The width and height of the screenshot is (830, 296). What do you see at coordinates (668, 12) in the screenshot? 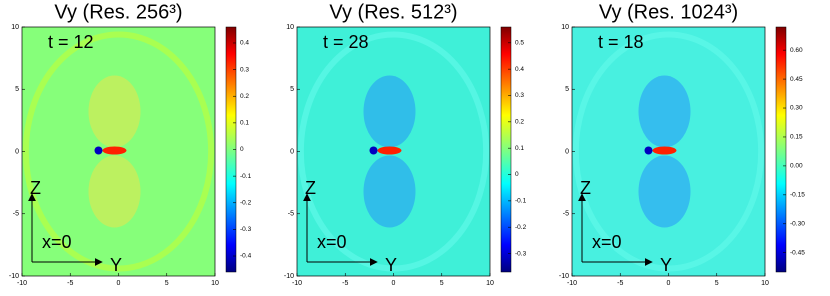
I see `panel-title: Vy (Res. 1024³)` at bounding box center [668, 12].